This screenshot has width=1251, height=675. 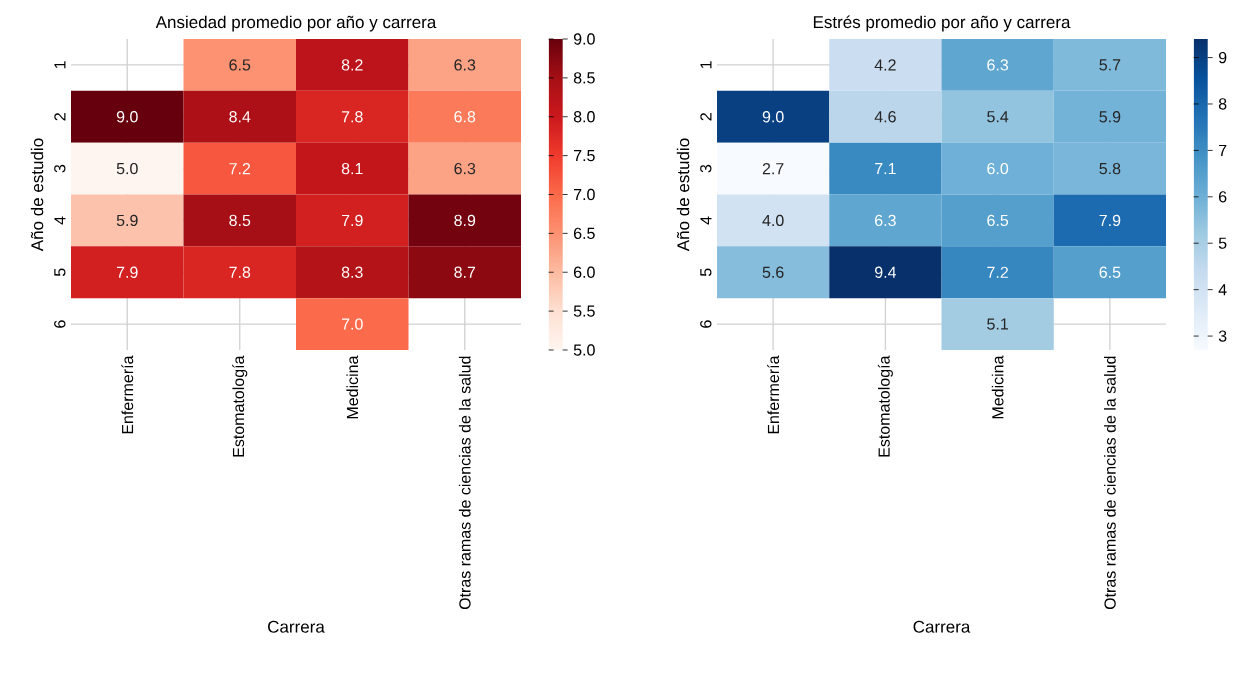 I want to click on color-bar-label: 6.0, so click(x=584, y=272).